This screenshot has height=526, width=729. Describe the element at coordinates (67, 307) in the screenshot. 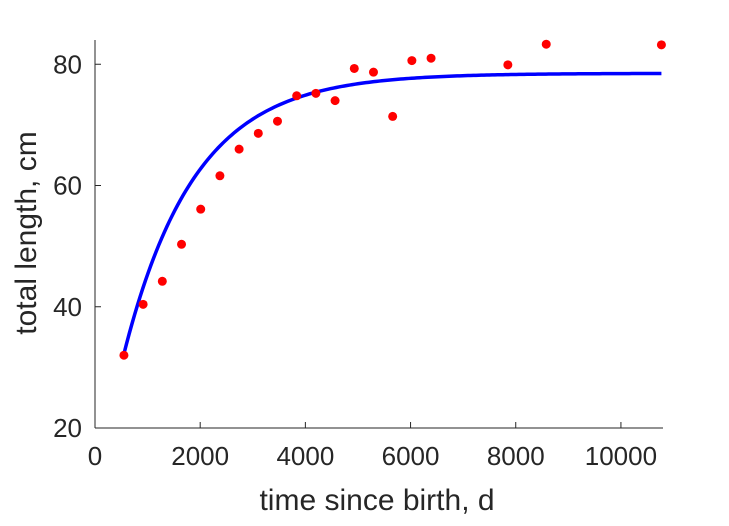

I see `y-tick-label: 40` at that location.